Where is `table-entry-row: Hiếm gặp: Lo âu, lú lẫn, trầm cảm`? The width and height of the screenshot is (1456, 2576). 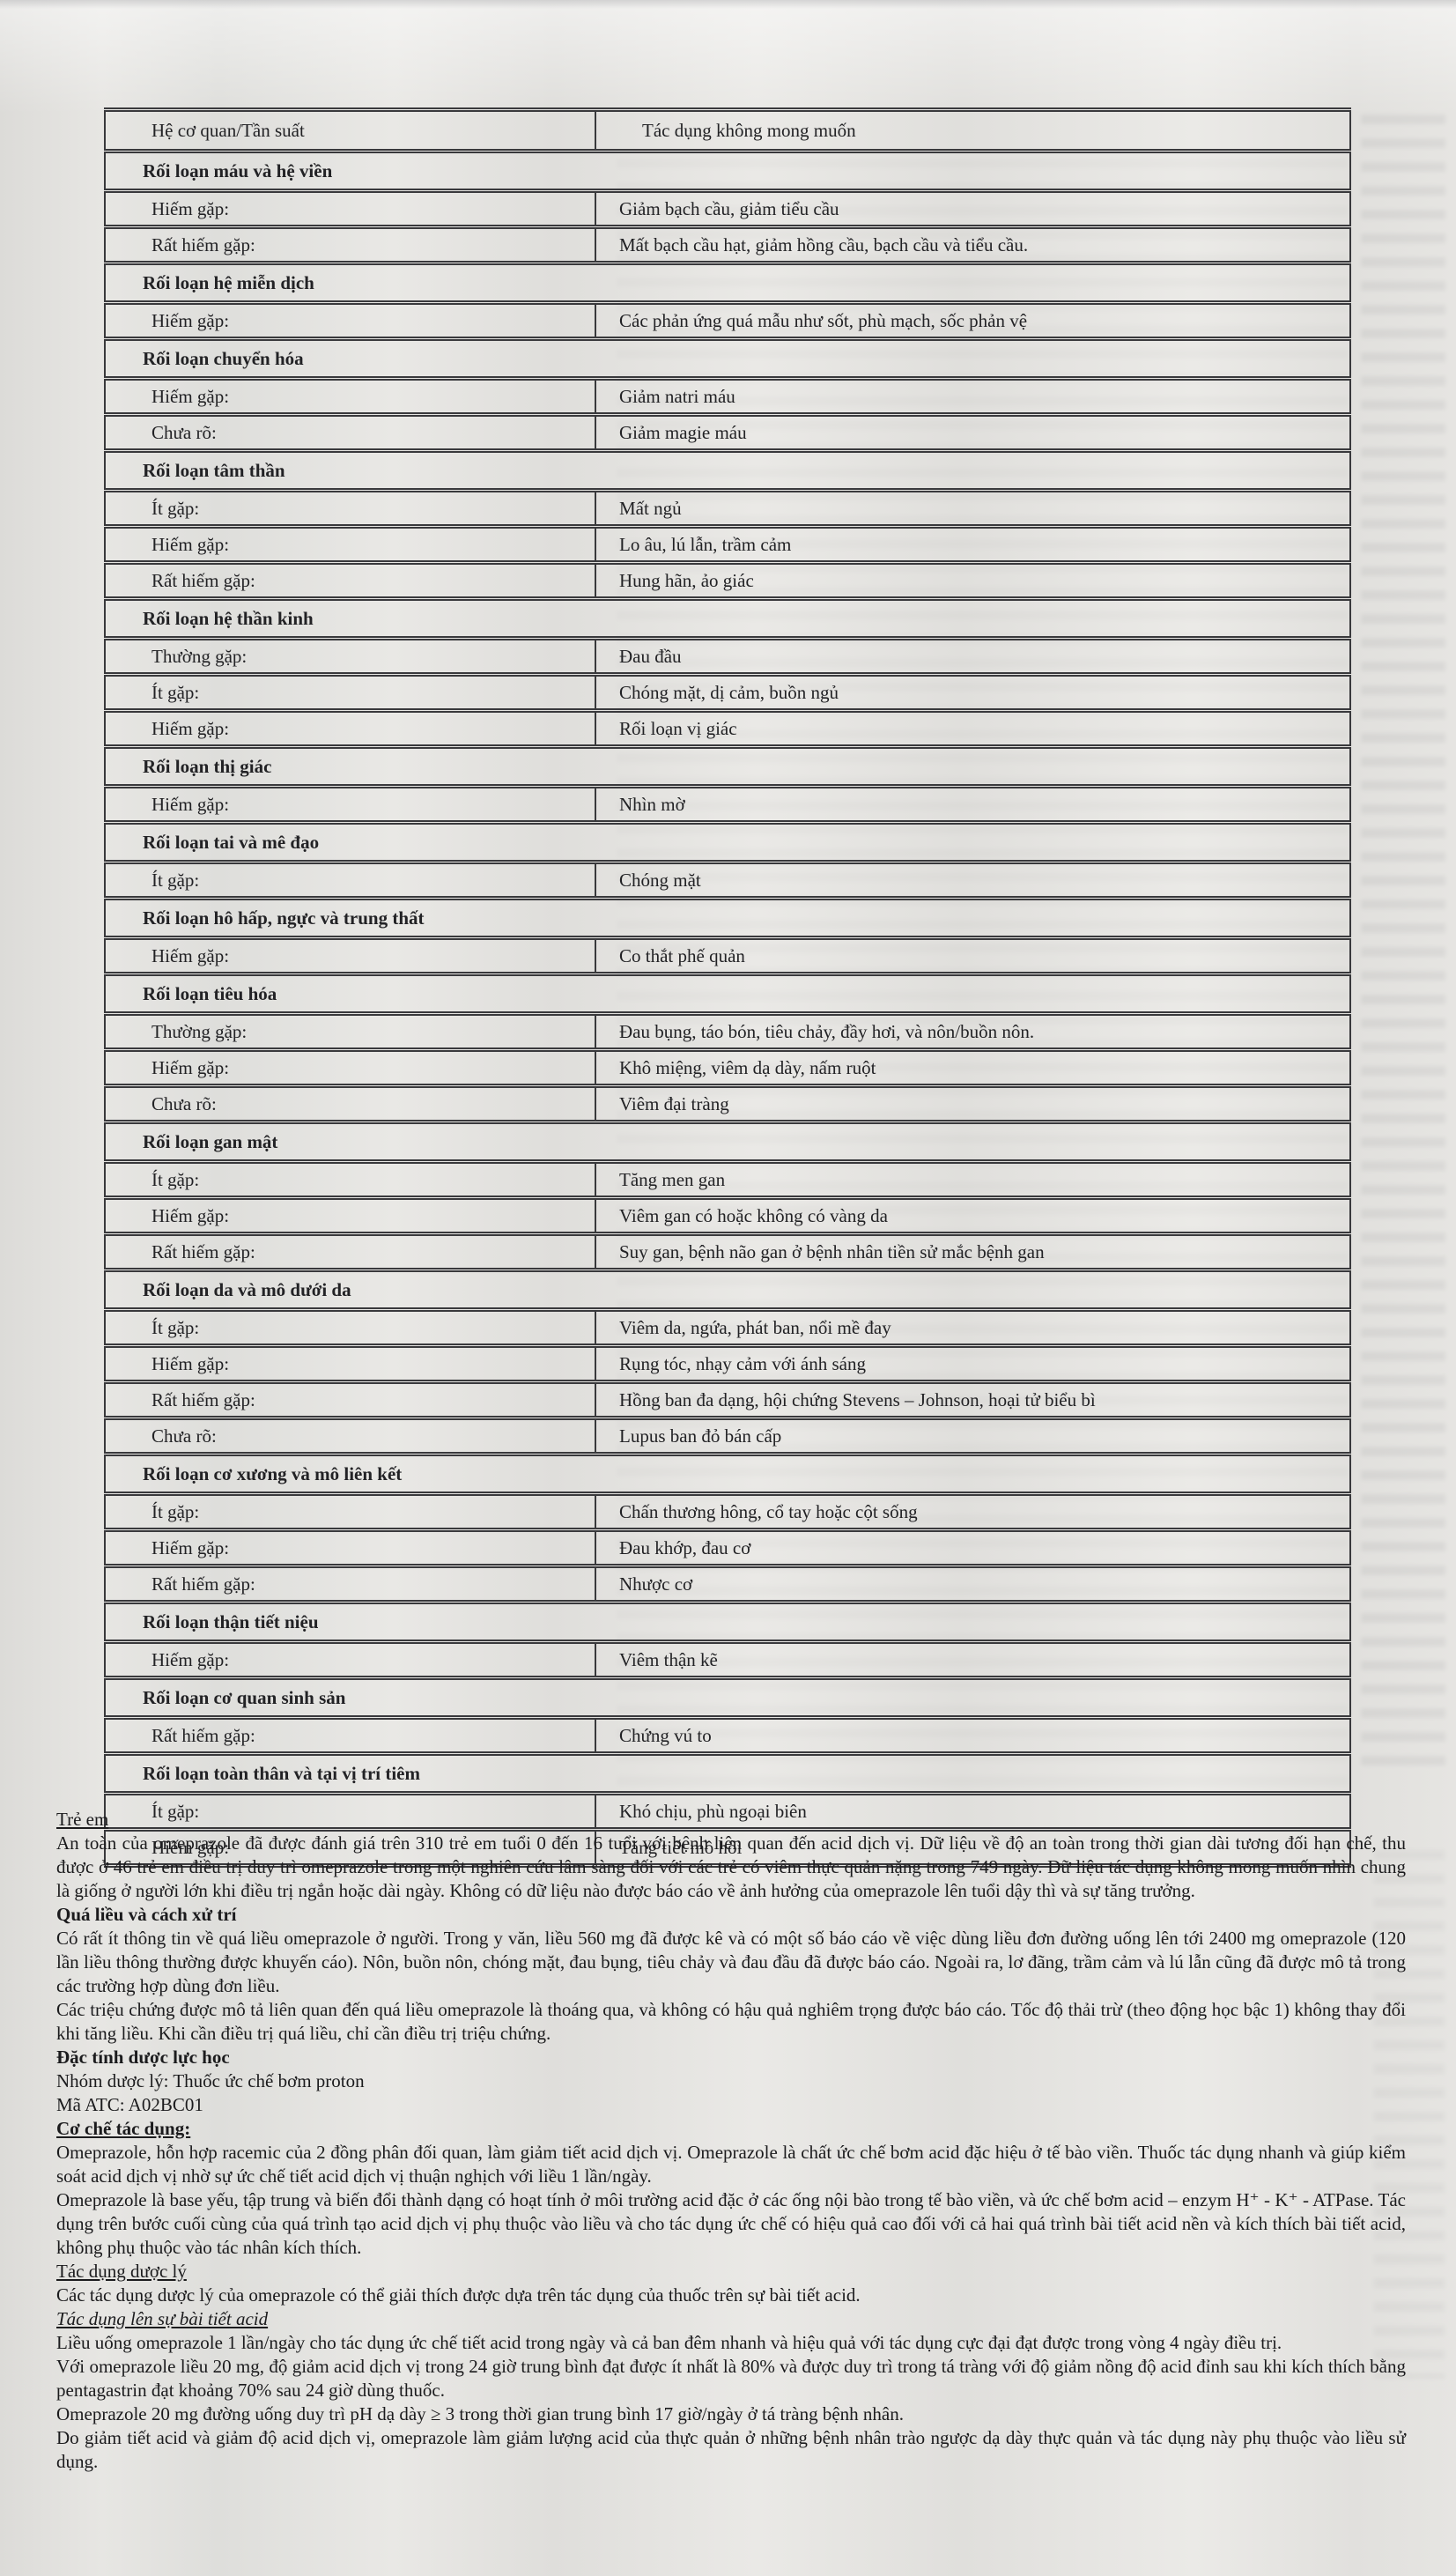
table-entry-row: Hiếm gặp: Lo âu, lú lẫn, trầm cảm is located at coordinates (727, 545).